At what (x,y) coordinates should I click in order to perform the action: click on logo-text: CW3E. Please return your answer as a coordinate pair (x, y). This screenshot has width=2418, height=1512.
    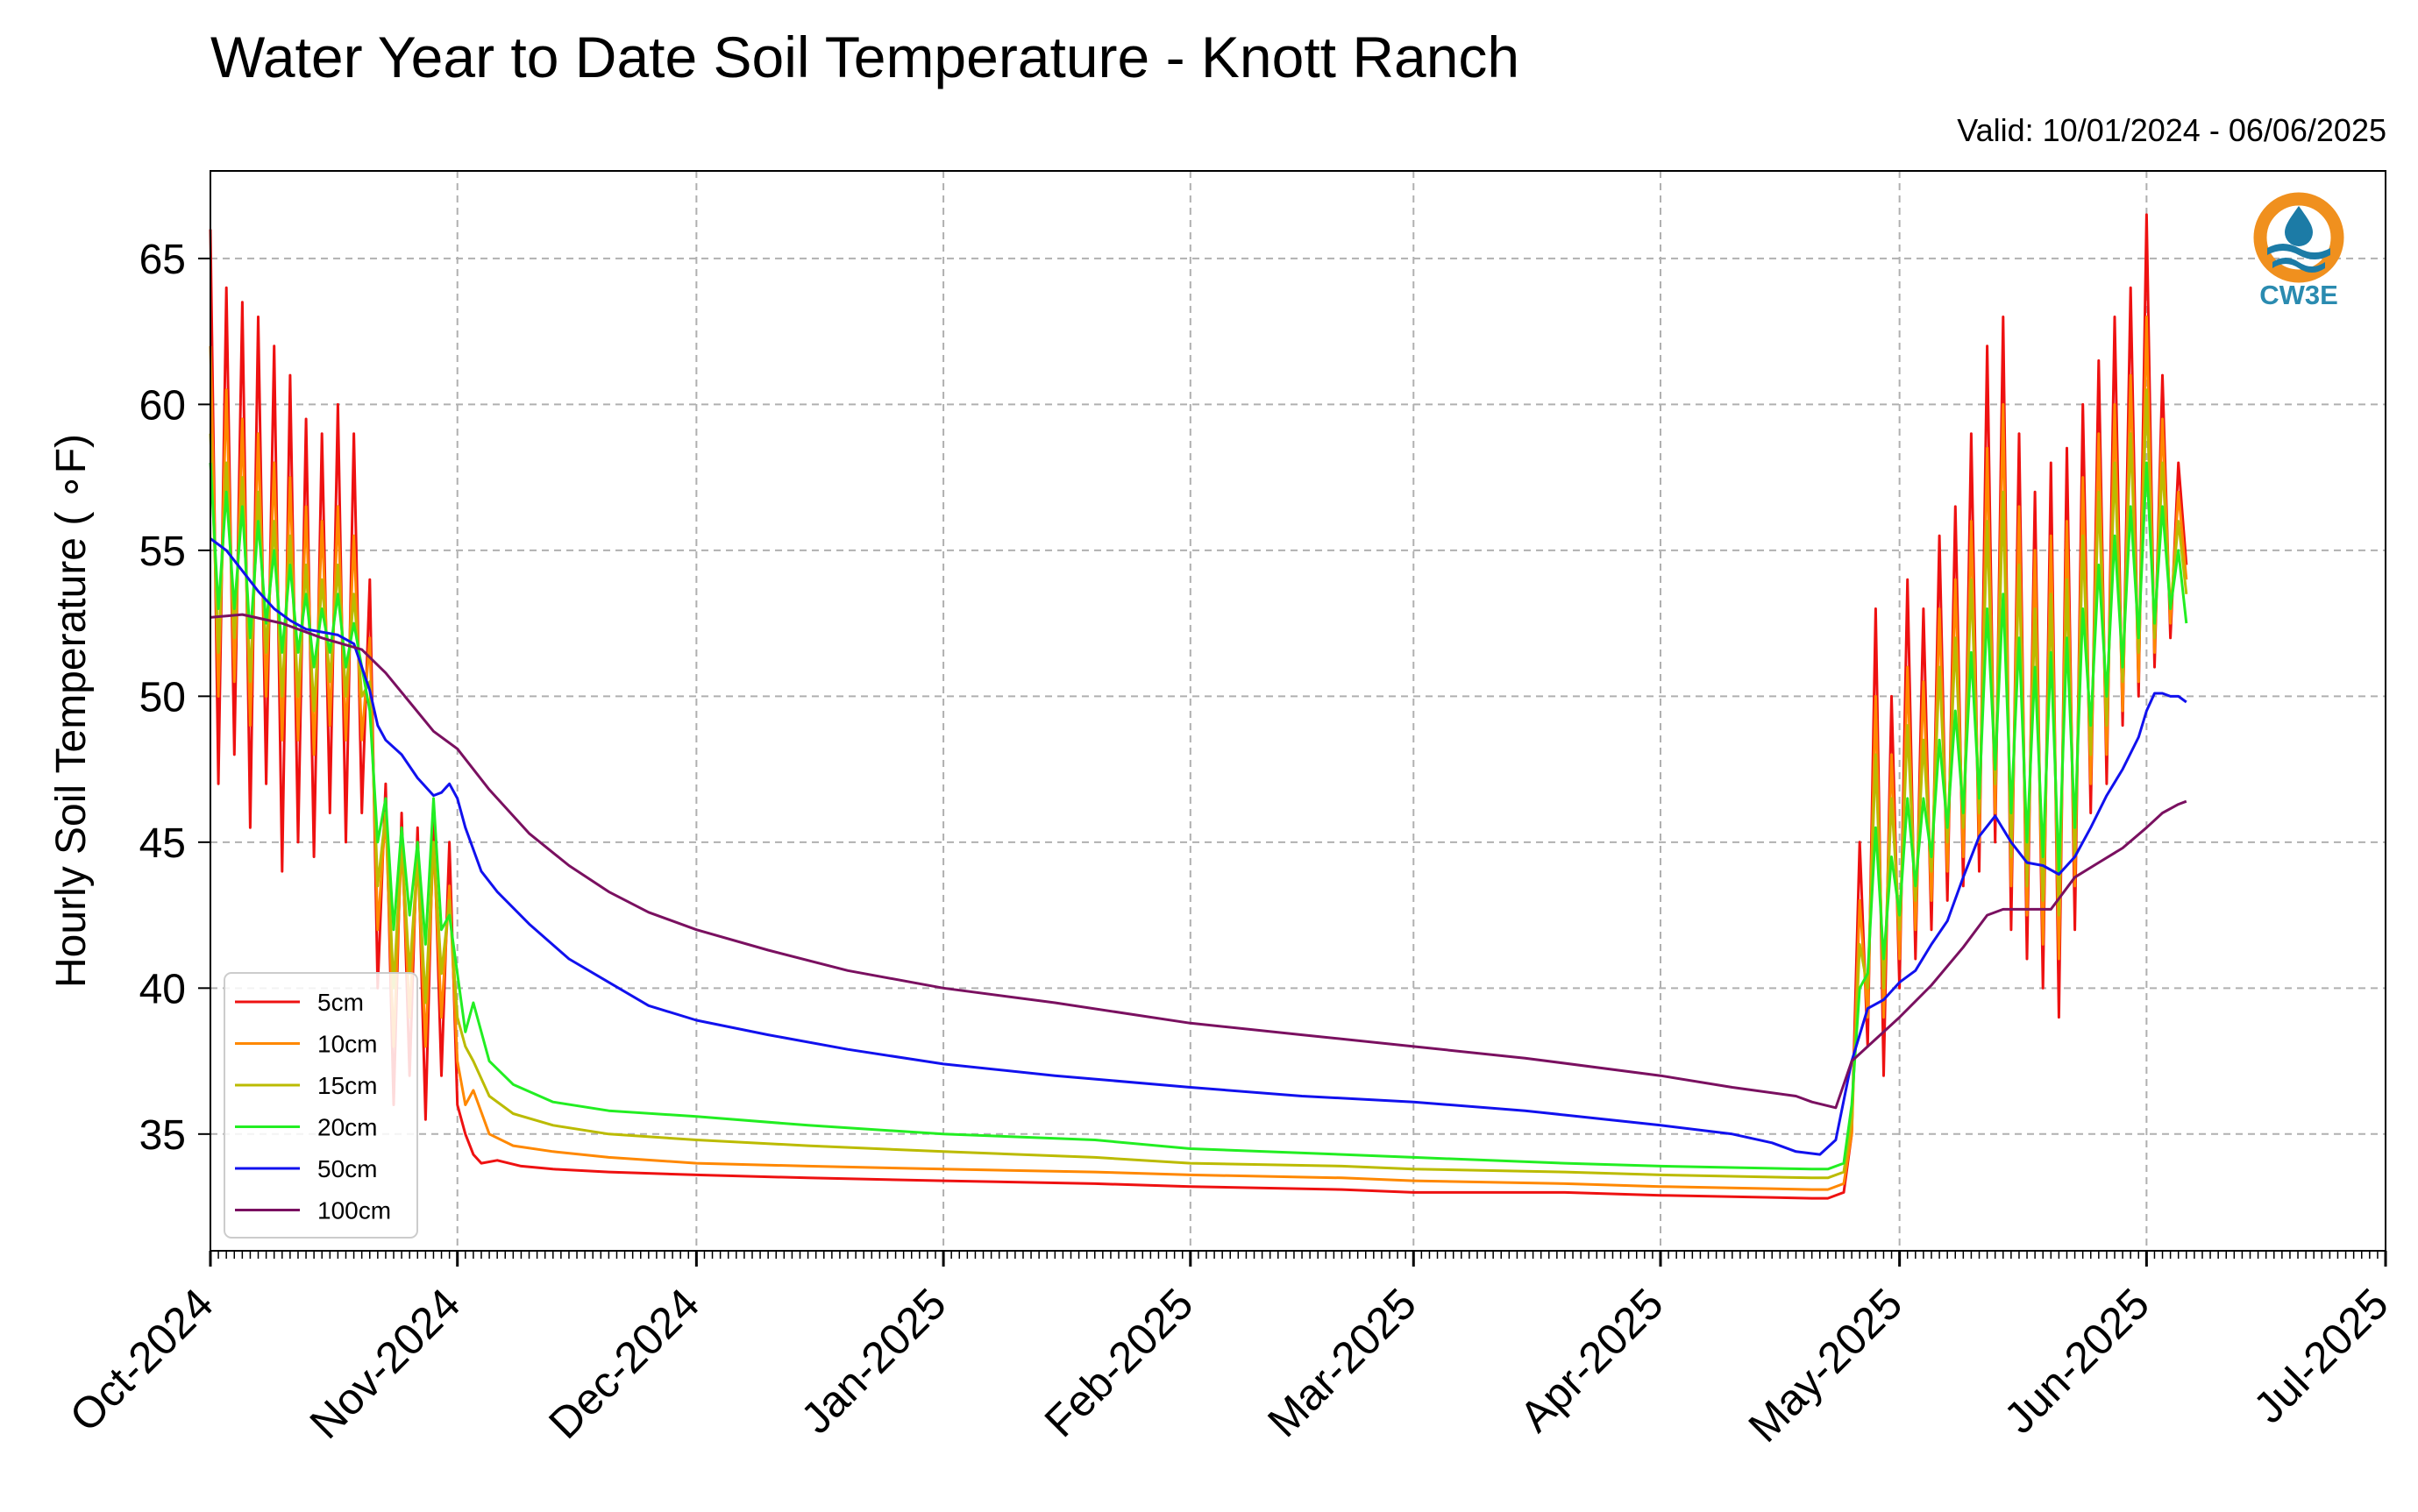
    Looking at the image, I should click on (2298, 295).